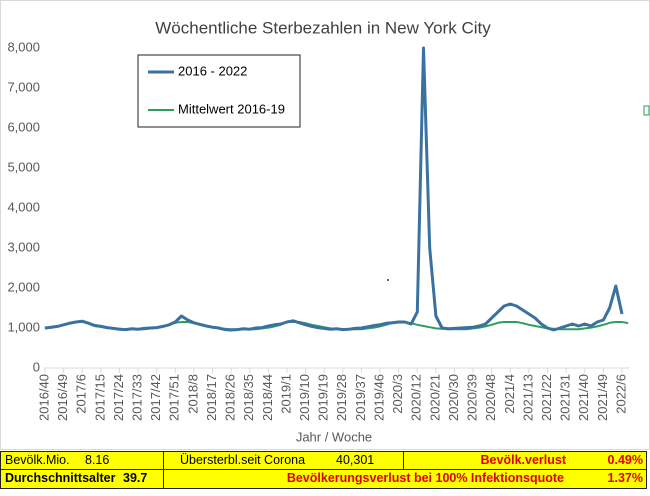 The image size is (650, 496). I want to click on x-tick-label: 2019/46, so click(378, 397).